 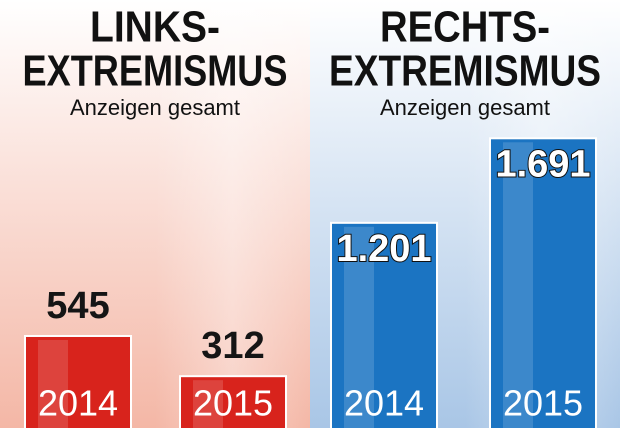 I want to click on chart-title: RECHTS-, so click(x=465, y=27).